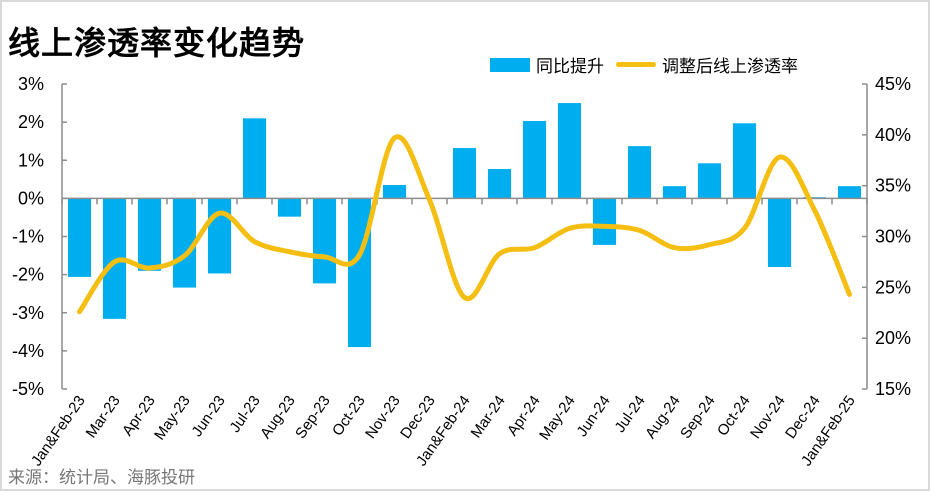 Image resolution: width=930 pixels, height=491 pixels. I want to click on bar-Jan&Feb-25, so click(849, 192).